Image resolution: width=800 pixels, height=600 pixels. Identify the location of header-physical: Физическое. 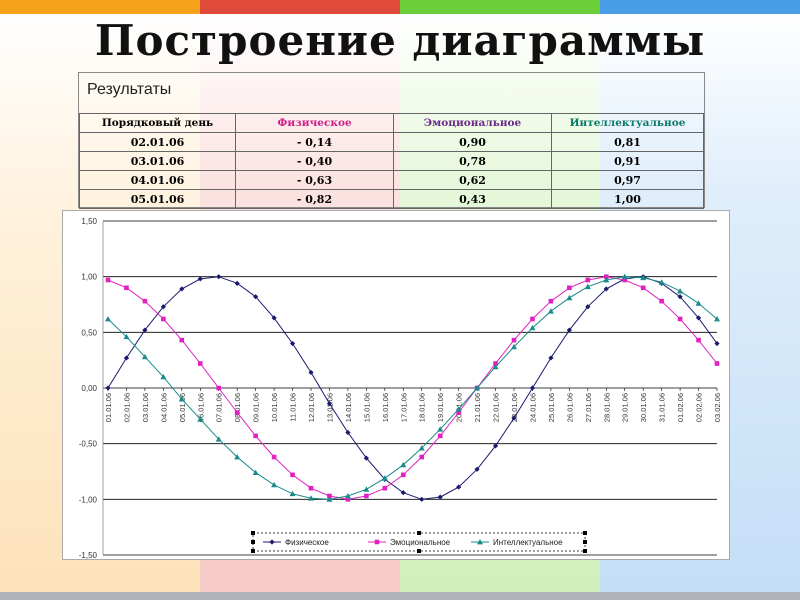
(314, 123).